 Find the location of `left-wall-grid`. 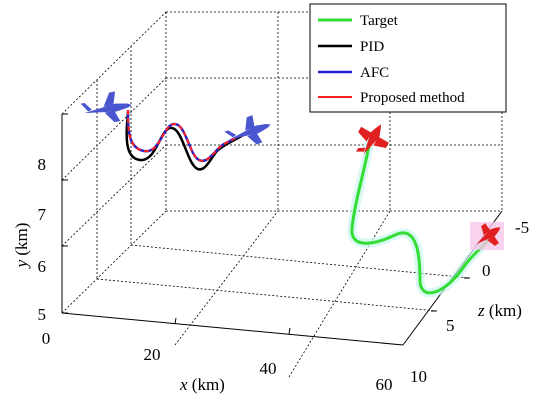

left-wall-grid is located at coordinates (114, 145).